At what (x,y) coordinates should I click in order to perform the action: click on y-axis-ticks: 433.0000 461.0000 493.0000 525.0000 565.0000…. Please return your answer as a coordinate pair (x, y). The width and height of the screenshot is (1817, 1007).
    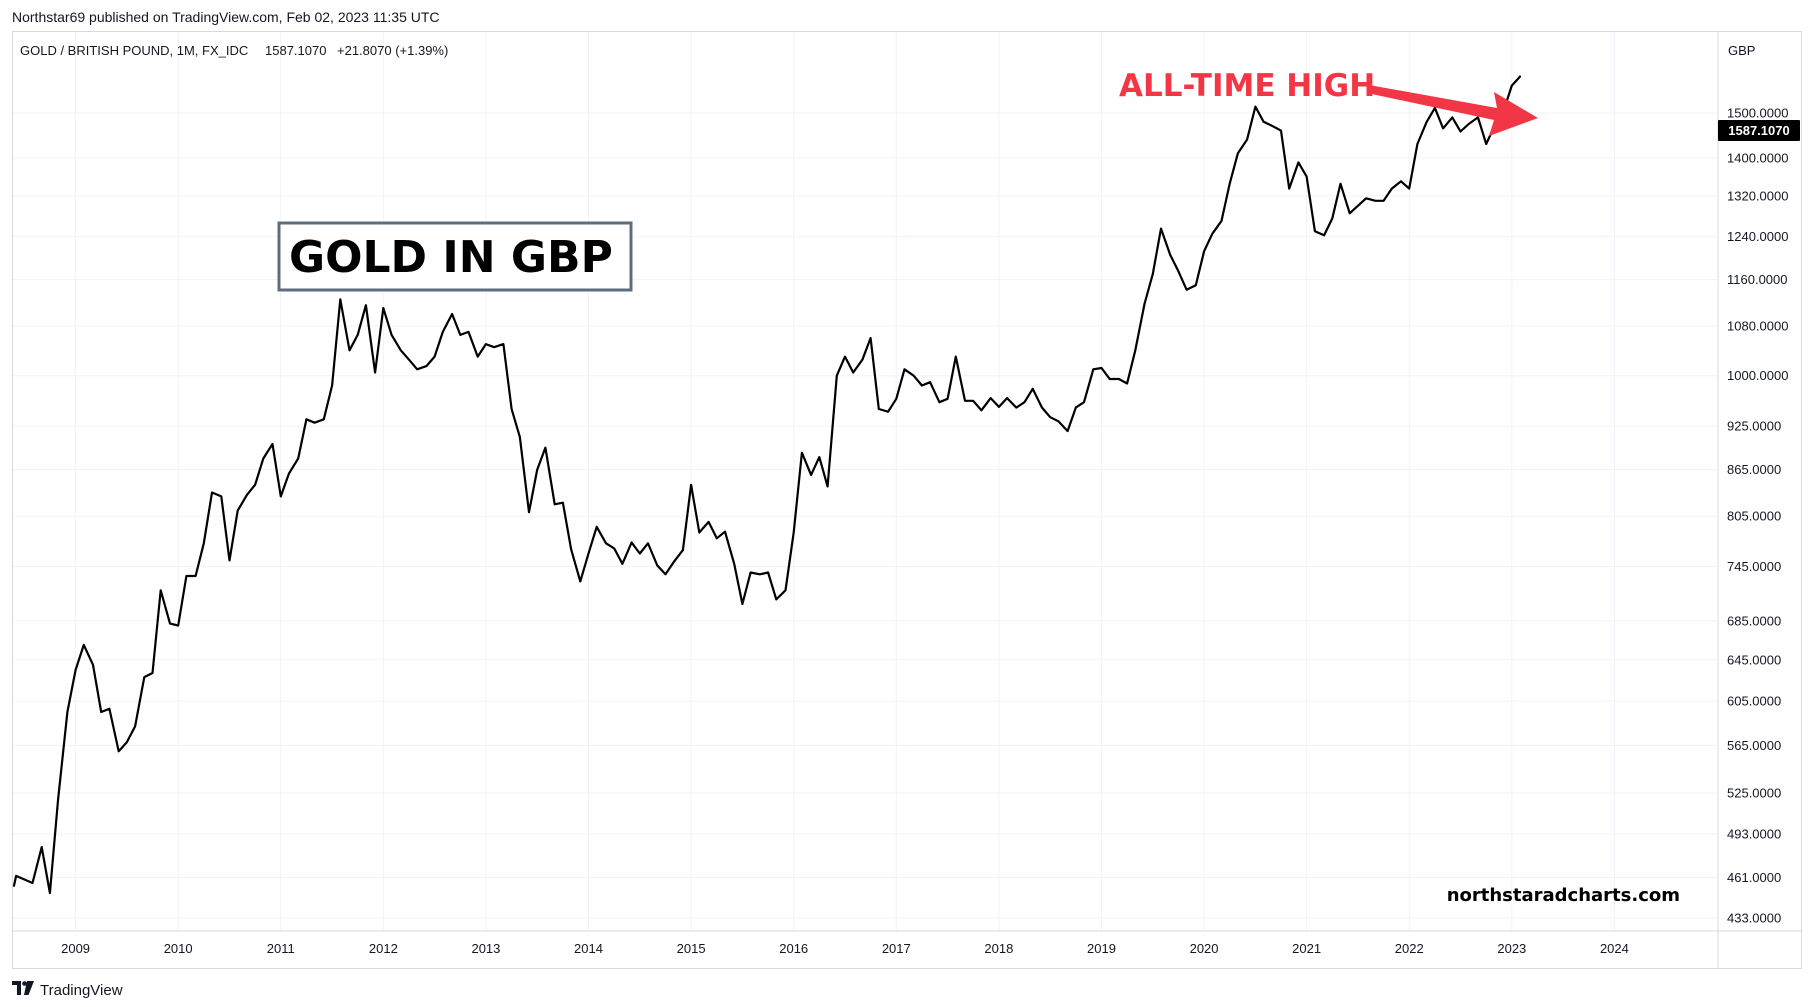
    Looking at the image, I should click on (1757, 516).